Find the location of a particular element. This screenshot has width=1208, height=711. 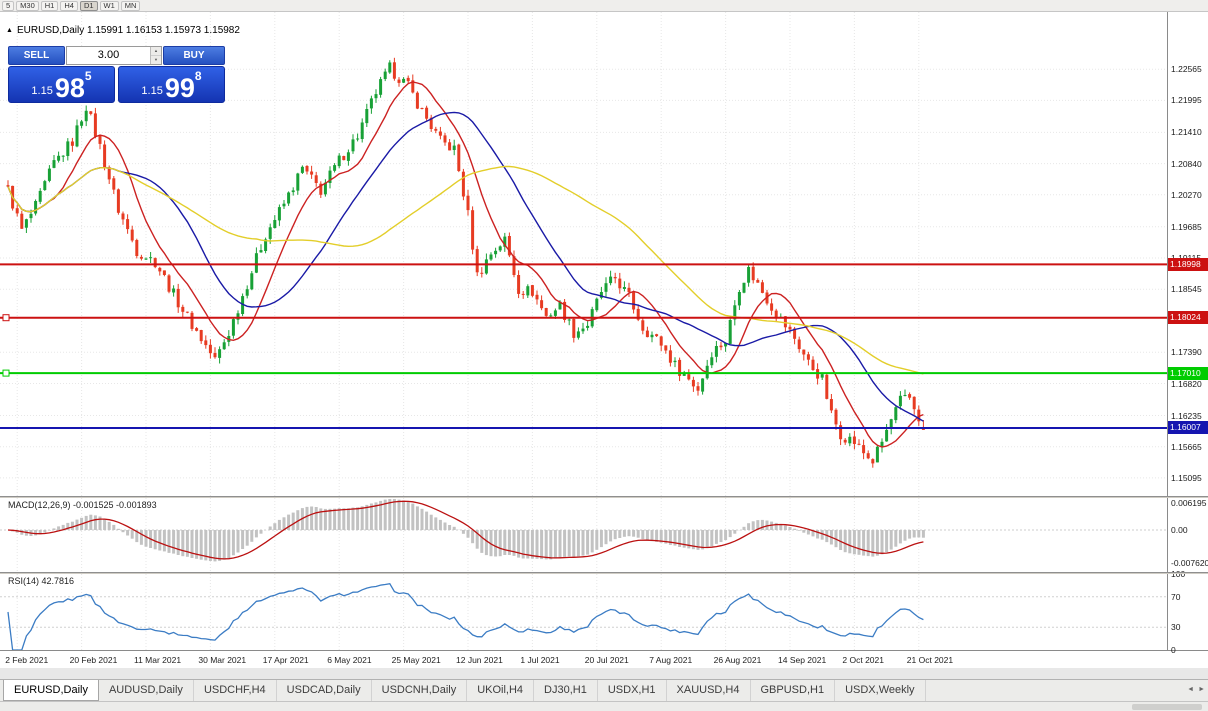

scroll-right-icon: ► is located at coordinates (1201, 689).